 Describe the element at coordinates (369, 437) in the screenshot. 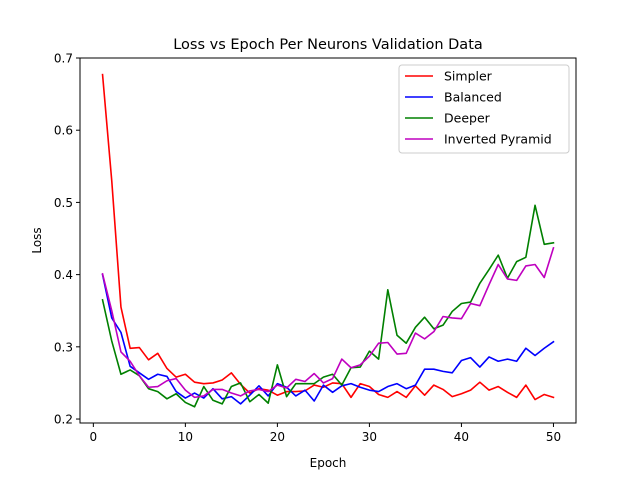

I see `x-tick-label: 30` at that location.